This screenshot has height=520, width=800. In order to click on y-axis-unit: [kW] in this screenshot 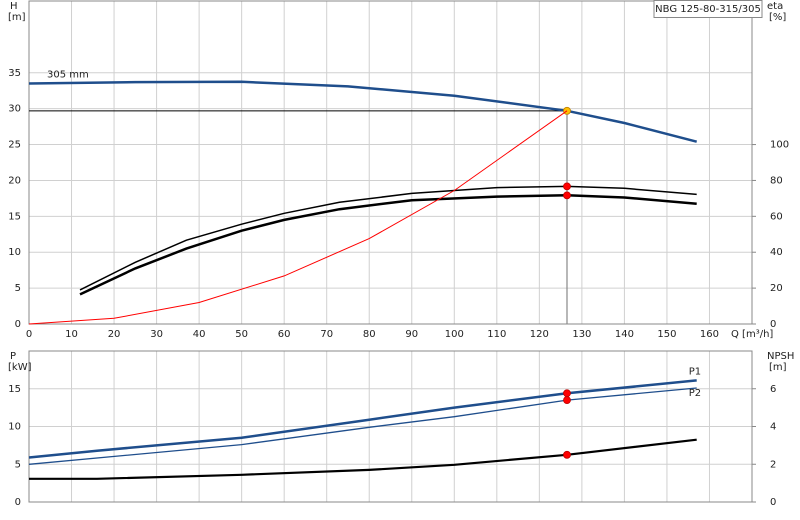, I will do `click(20, 367)`.